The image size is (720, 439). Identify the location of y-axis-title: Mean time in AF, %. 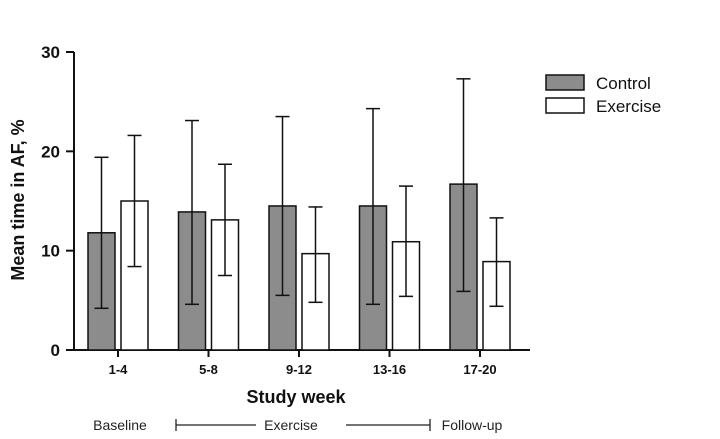
(18, 199).